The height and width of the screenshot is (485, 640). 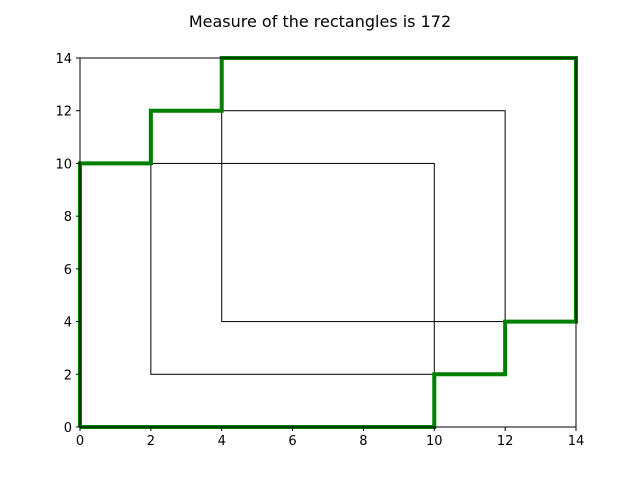 What do you see at coordinates (68, 217) in the screenshot?
I see `y-tick-label: 8` at bounding box center [68, 217].